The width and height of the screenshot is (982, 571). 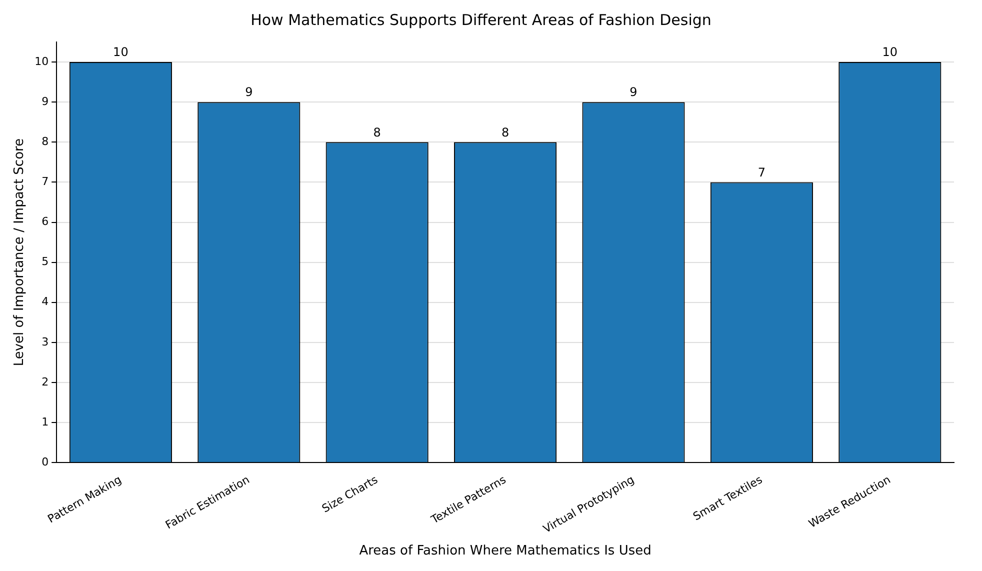 What do you see at coordinates (20, 252) in the screenshot?
I see `y-axis-title: Level of Importance / Impact Score` at bounding box center [20, 252].